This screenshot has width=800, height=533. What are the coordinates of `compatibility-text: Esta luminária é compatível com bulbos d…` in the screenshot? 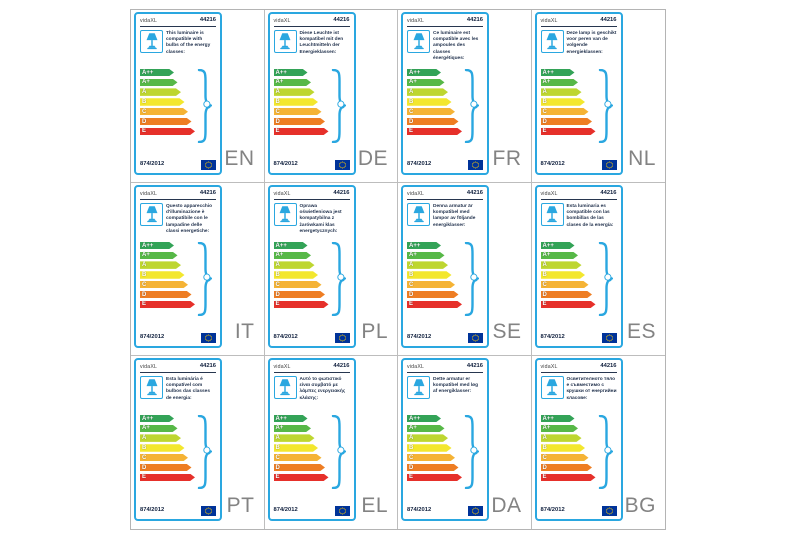 It's located at (188, 388).